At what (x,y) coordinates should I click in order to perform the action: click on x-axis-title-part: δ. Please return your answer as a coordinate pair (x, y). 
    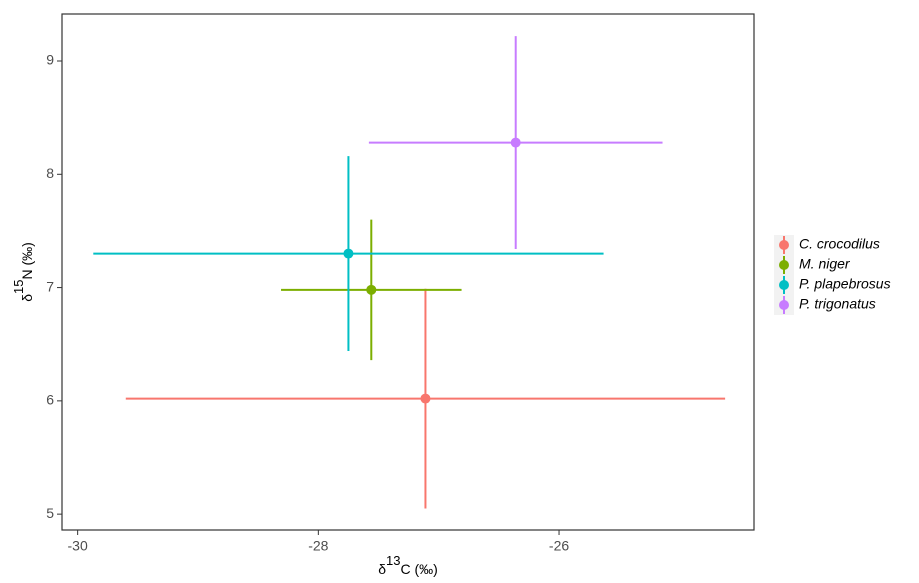
    Looking at the image, I should click on (382, 569).